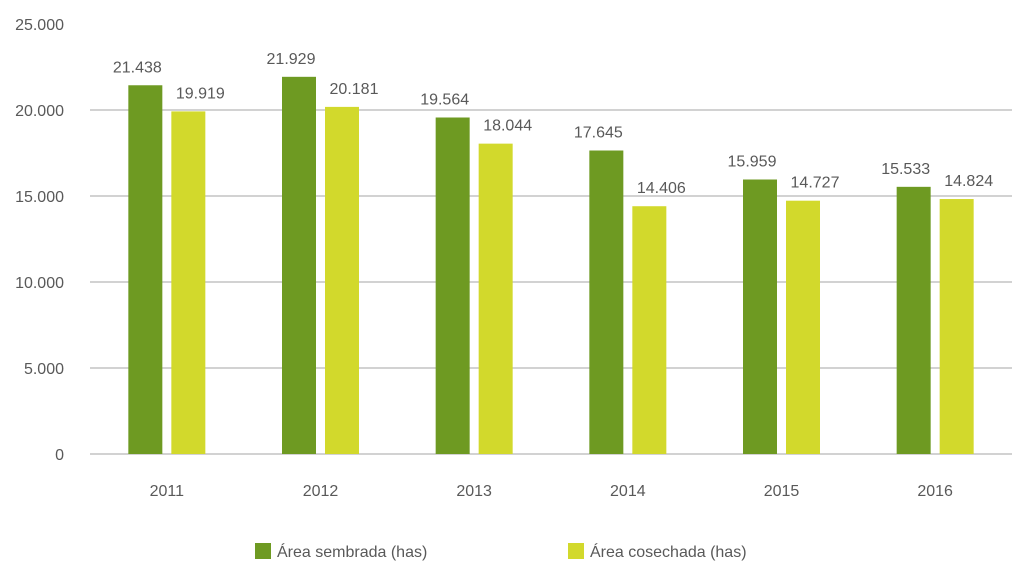  I want to click on y-tick-label: 10.000, so click(39, 283).